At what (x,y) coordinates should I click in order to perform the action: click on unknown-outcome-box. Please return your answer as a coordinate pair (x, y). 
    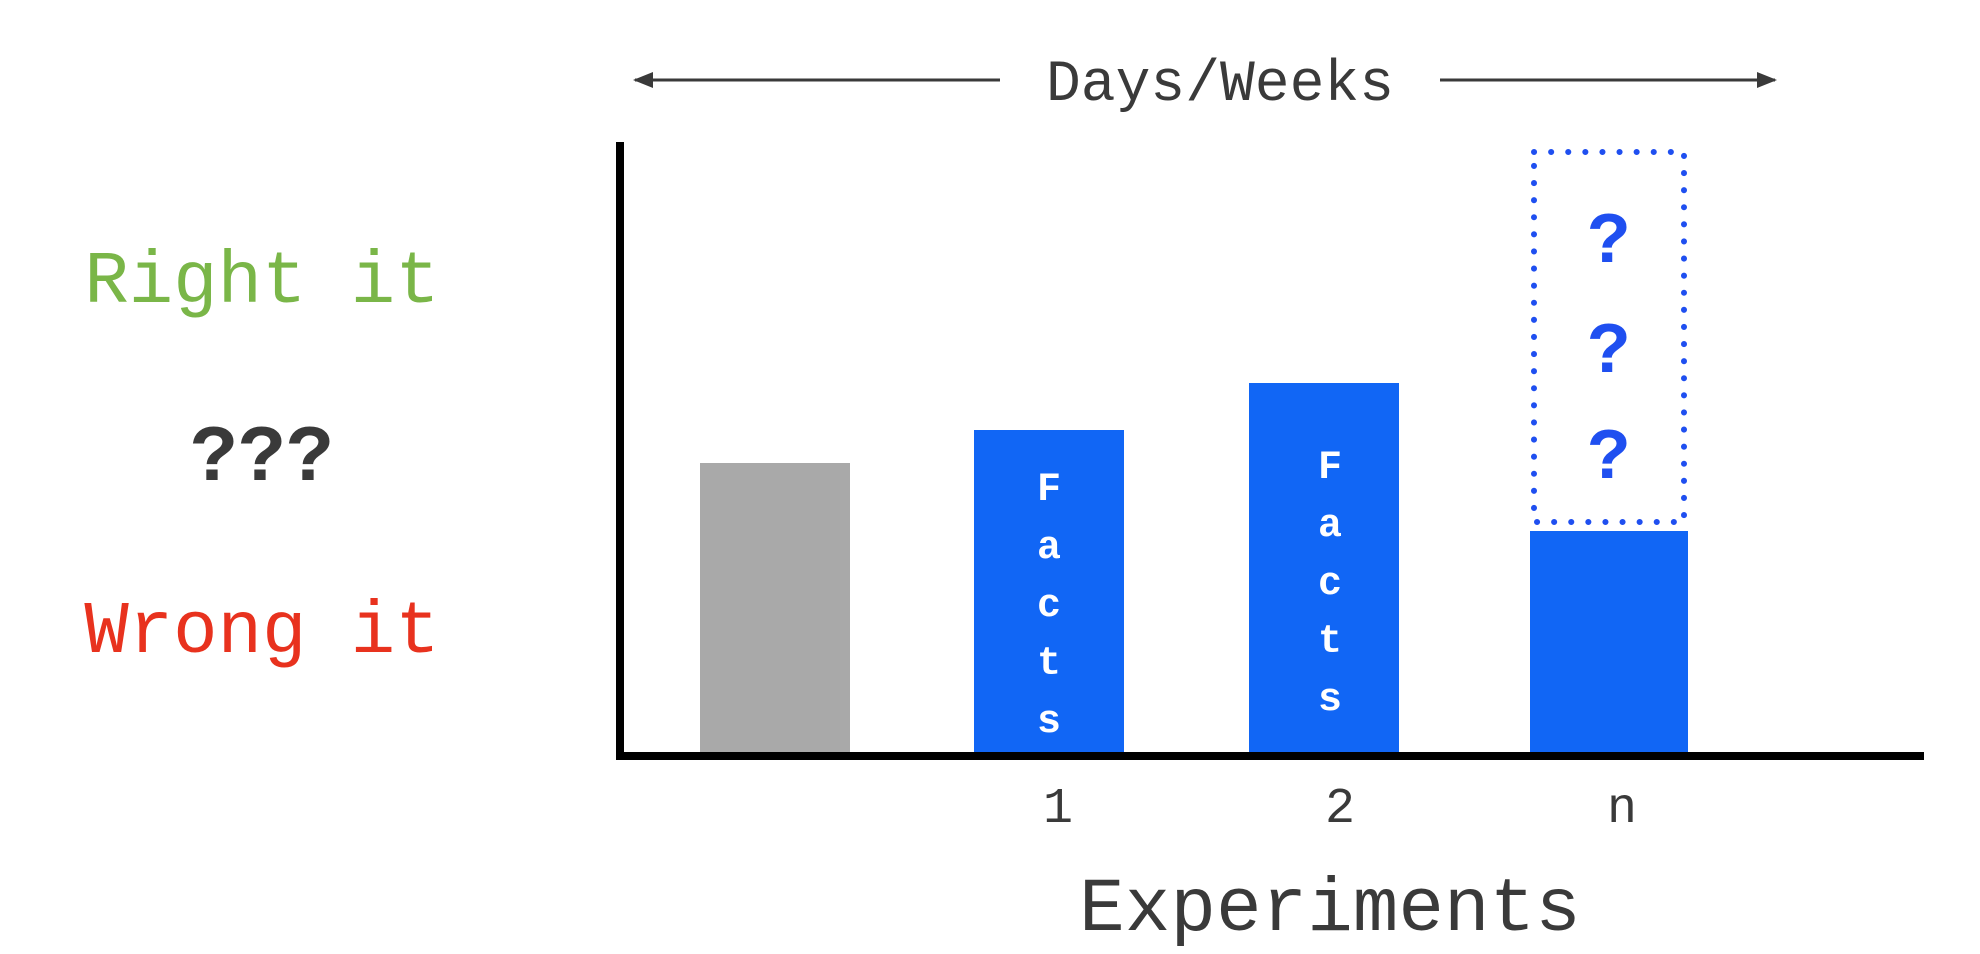
    Looking at the image, I should click on (1609, 337).